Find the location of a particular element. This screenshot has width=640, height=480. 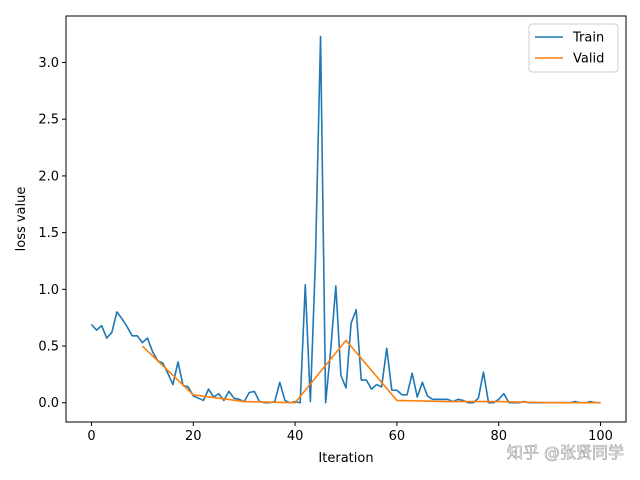

y-tick-label: 1.0 is located at coordinates (48, 290).